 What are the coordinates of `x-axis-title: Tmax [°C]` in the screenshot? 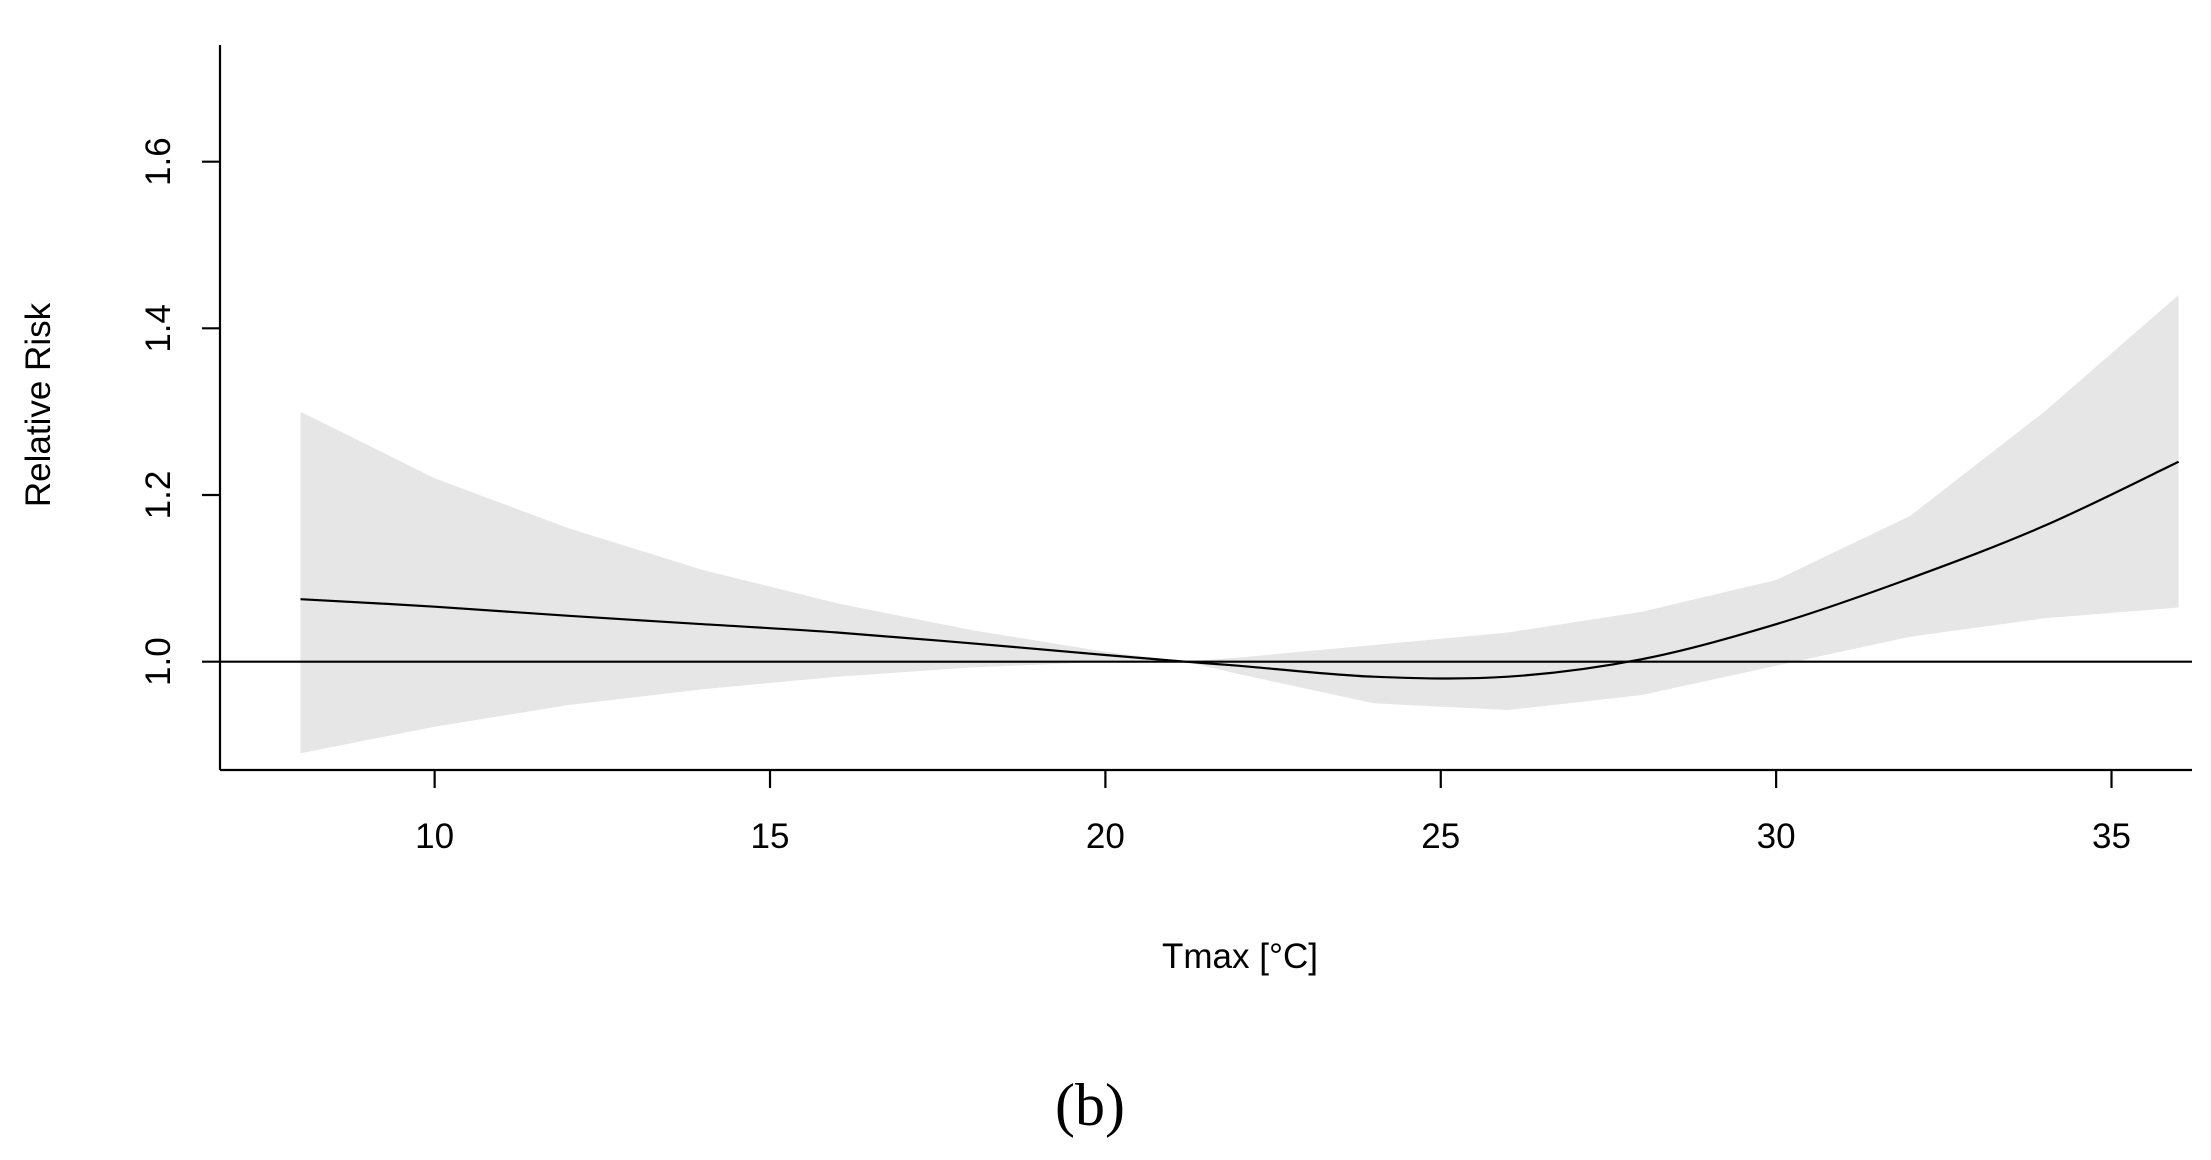 It's located at (1240, 956).